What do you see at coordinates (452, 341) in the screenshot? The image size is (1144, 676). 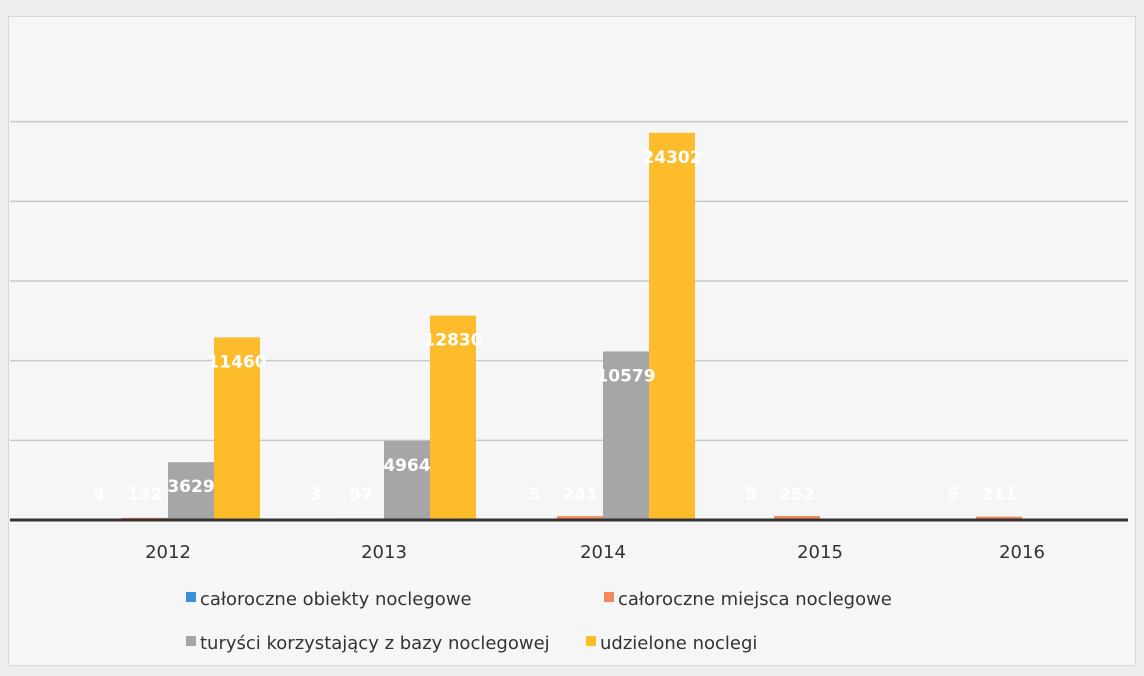 I see `data-label-2013-series-4: 12830` at bounding box center [452, 341].